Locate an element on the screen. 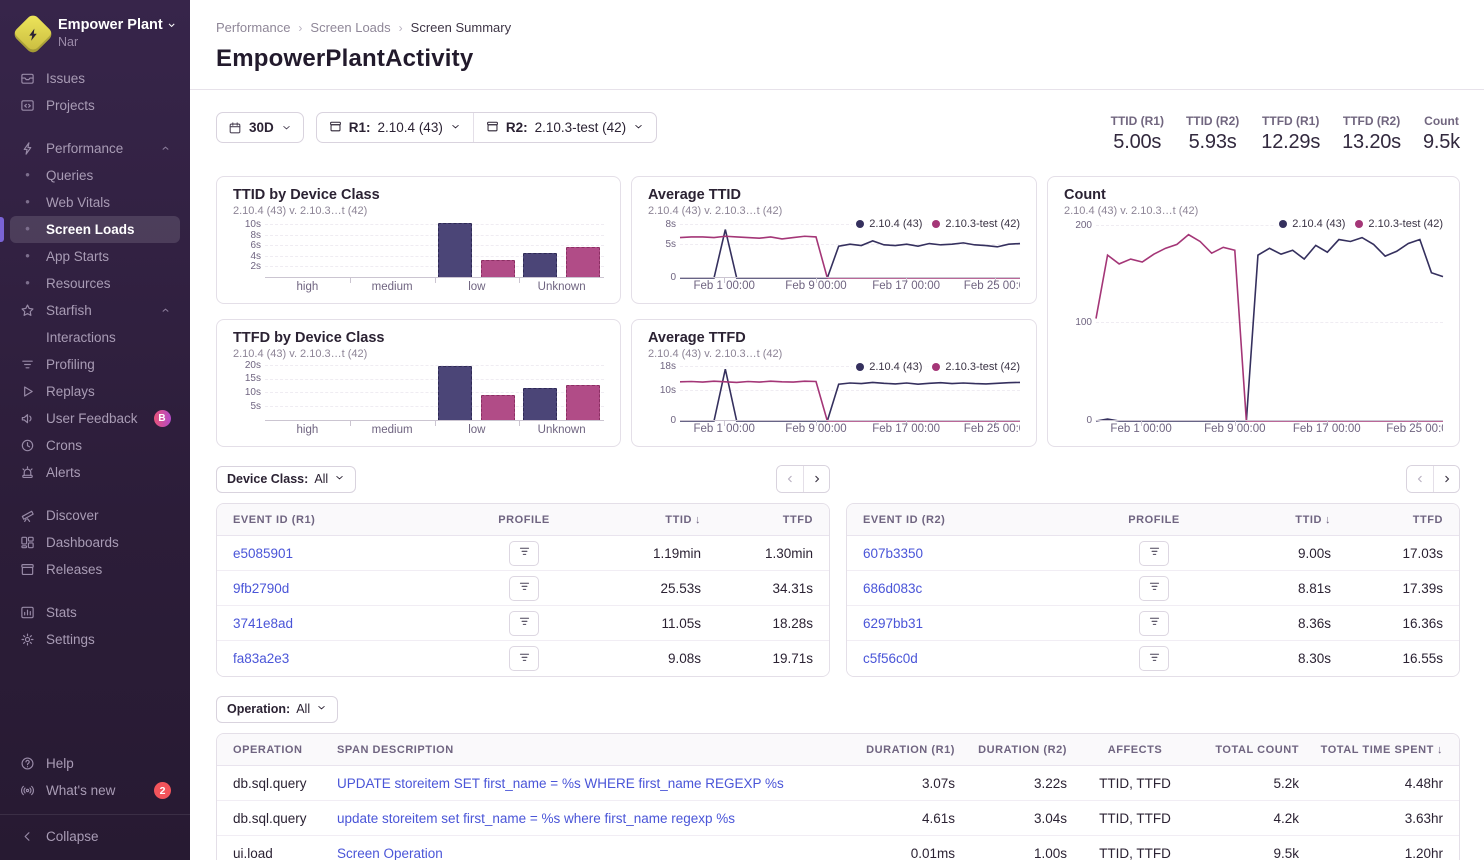 This screenshot has height=860, width=1484. chart-subtitle: 2.10.4 (43) v. 2.10.3…t (42) is located at coordinates (1131, 211).